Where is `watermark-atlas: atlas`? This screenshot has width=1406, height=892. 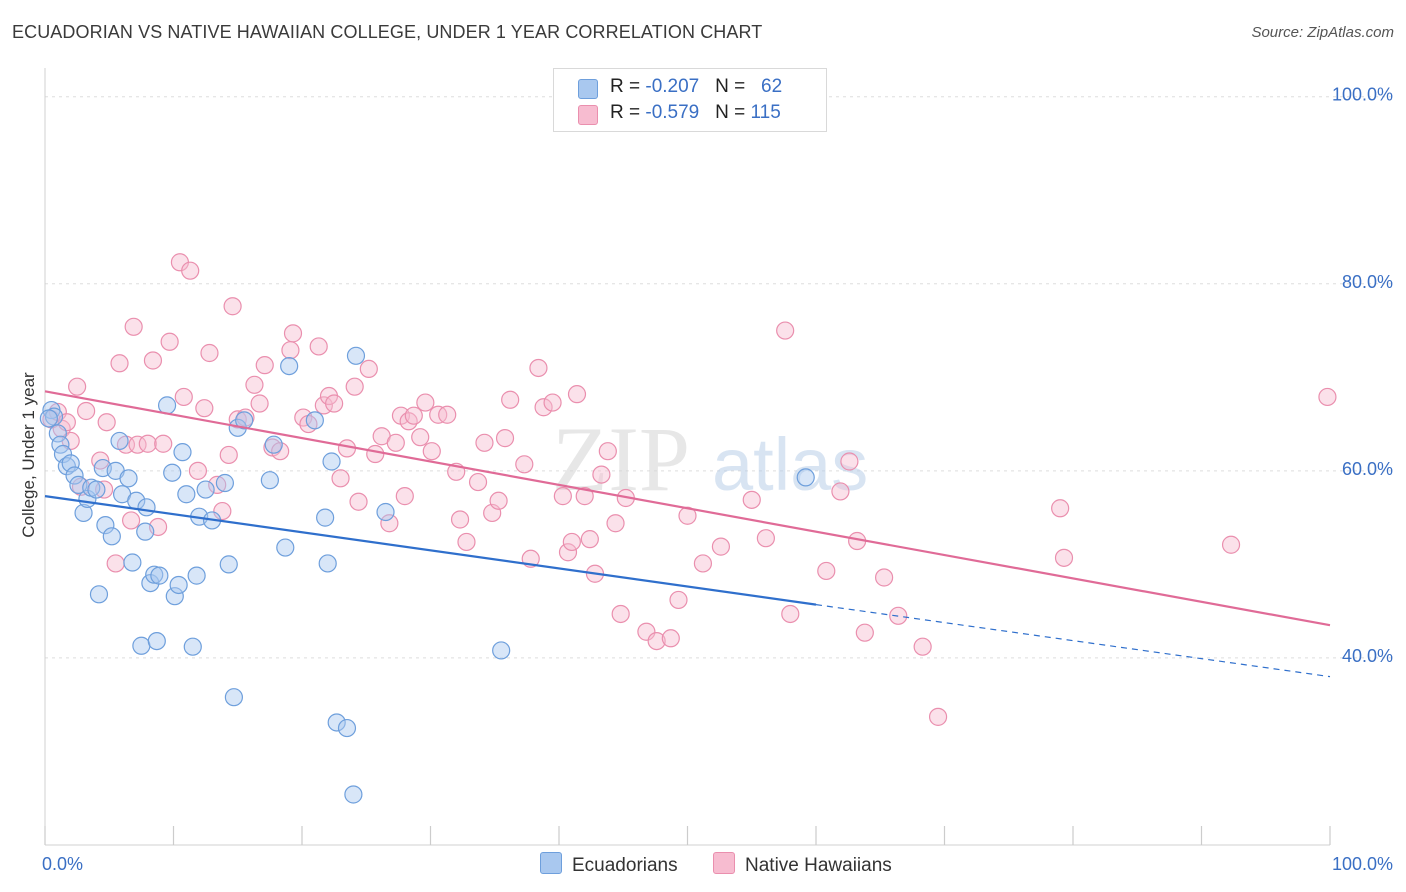
watermark-atlas: atlas is located at coordinates (790, 464).